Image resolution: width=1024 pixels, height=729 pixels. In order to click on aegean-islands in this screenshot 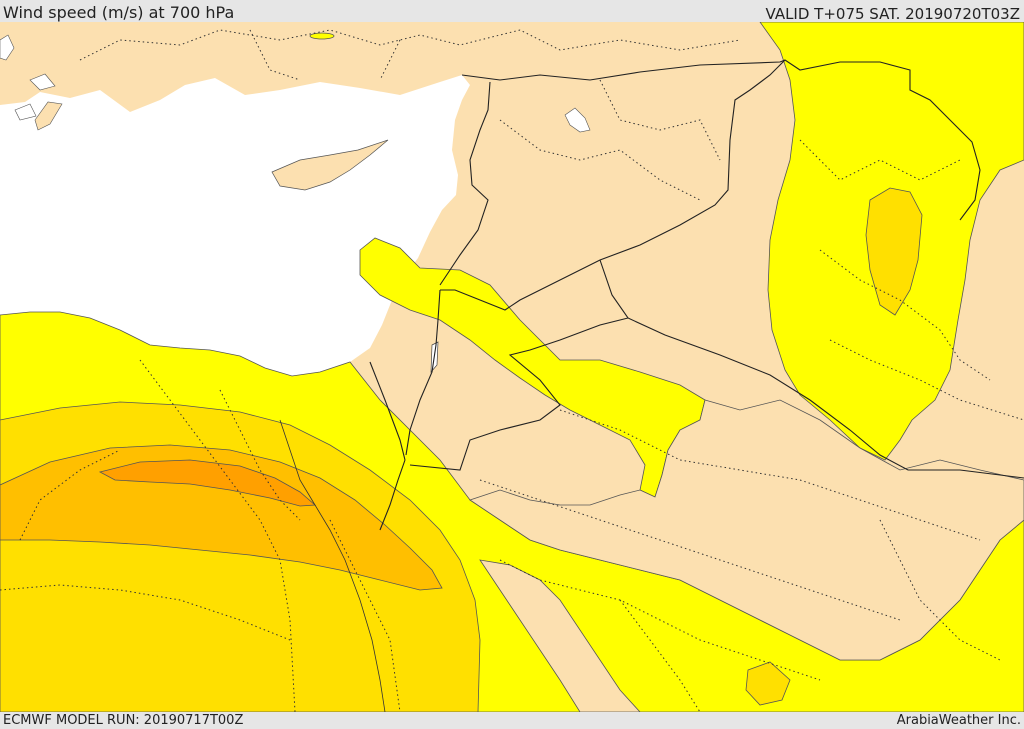, I will do `click(28, 77)`.